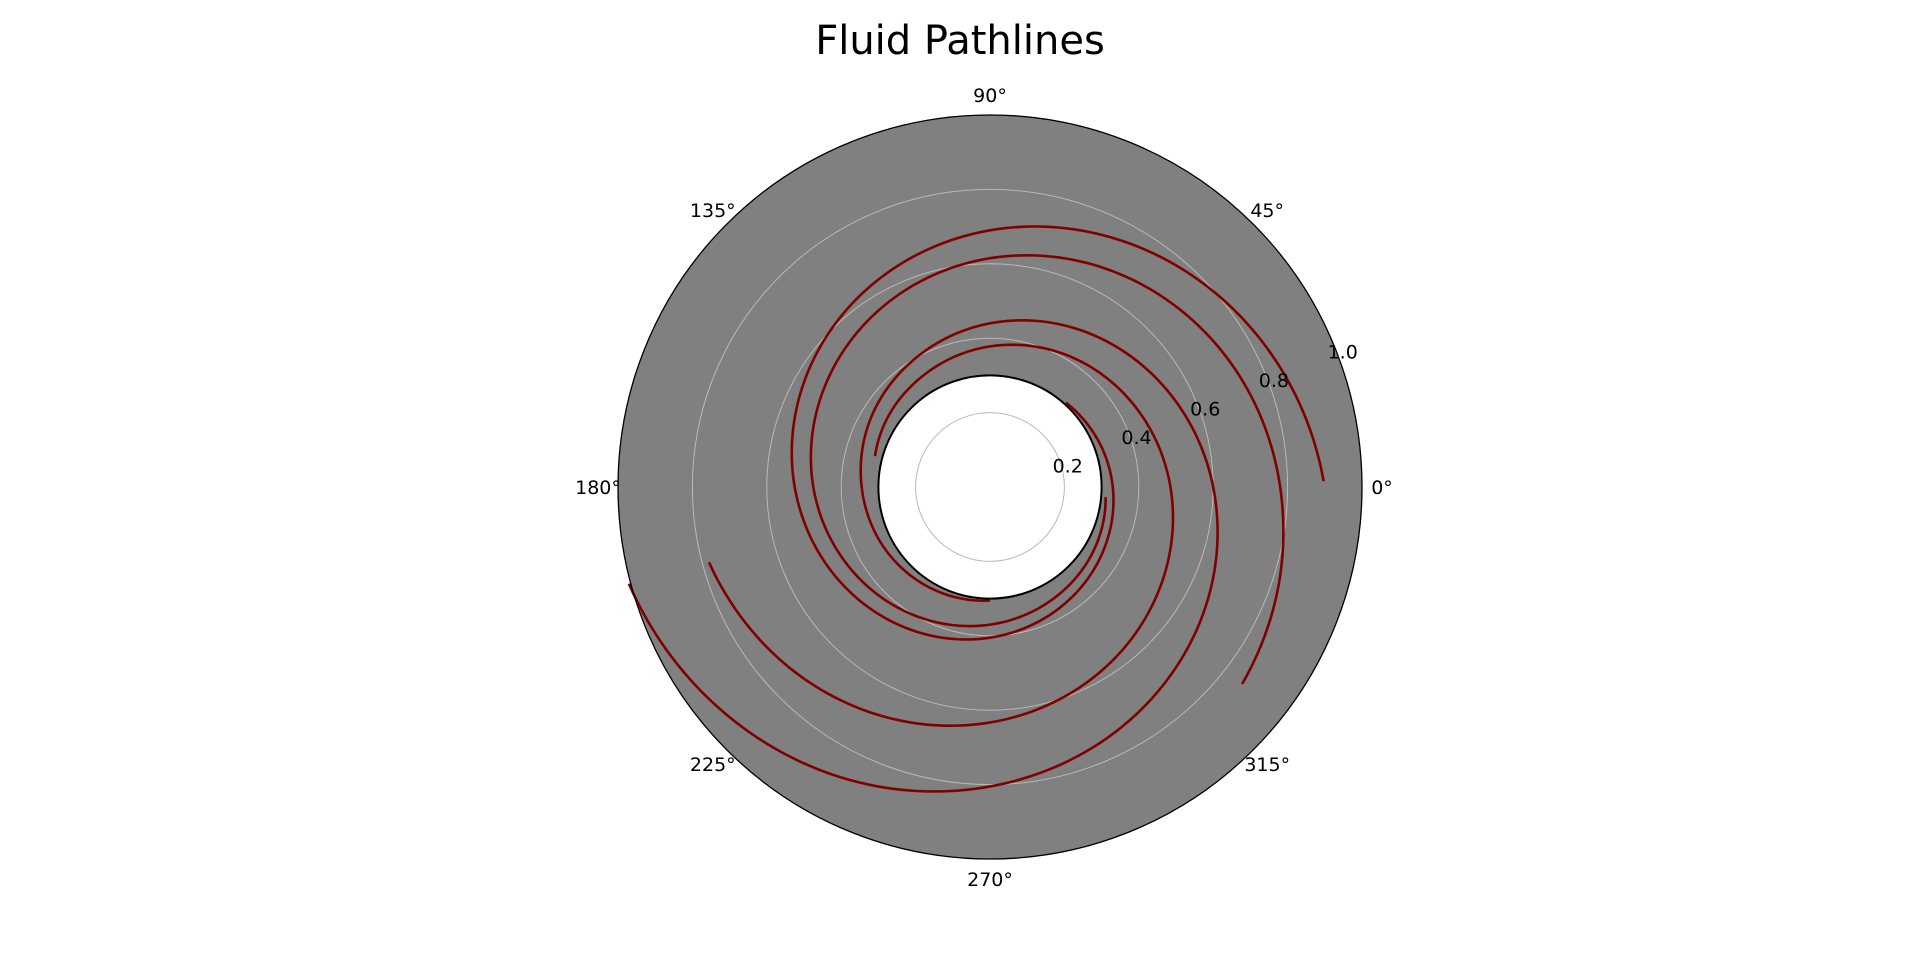  Describe the element at coordinates (1267, 211) in the screenshot. I see `theta-tick-label: 45°` at that location.